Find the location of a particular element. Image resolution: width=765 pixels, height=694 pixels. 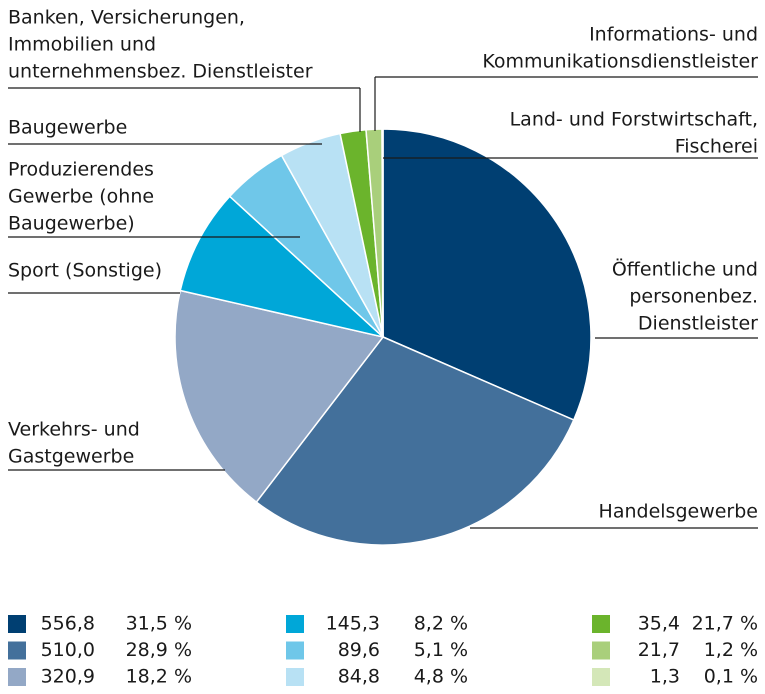

legend-percentage: 28,9 % is located at coordinates (159, 650).